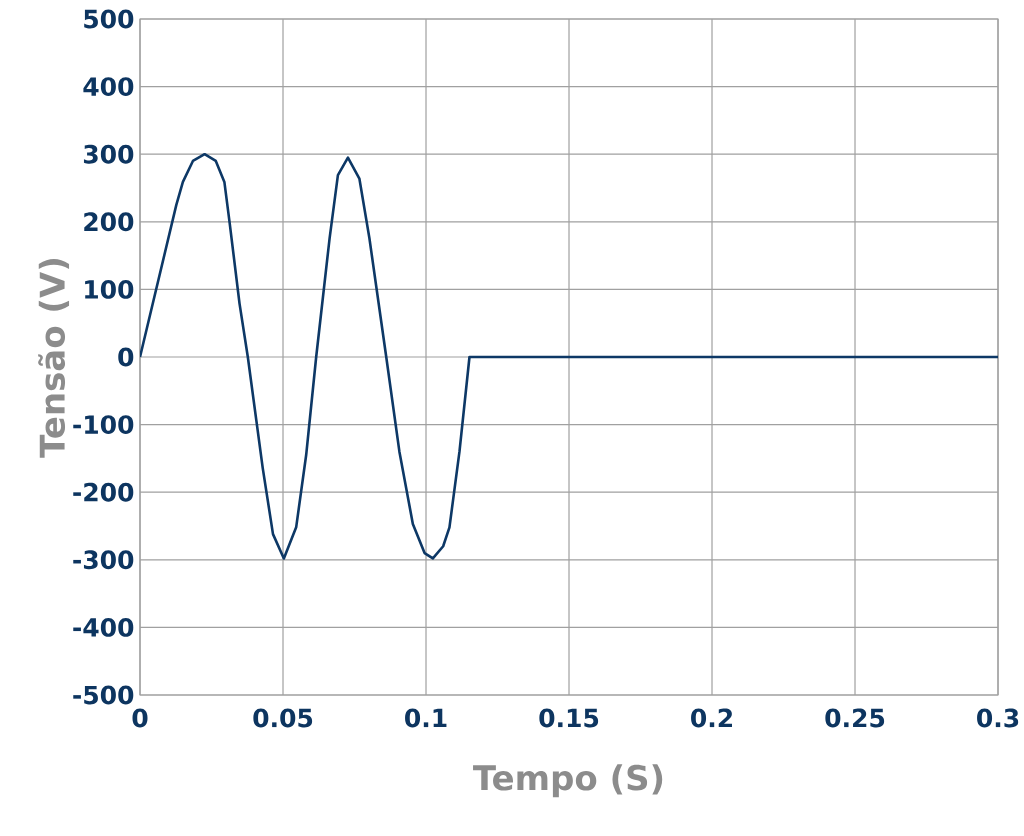  I want to click on x-tick-label: 0.05, so click(283, 718).